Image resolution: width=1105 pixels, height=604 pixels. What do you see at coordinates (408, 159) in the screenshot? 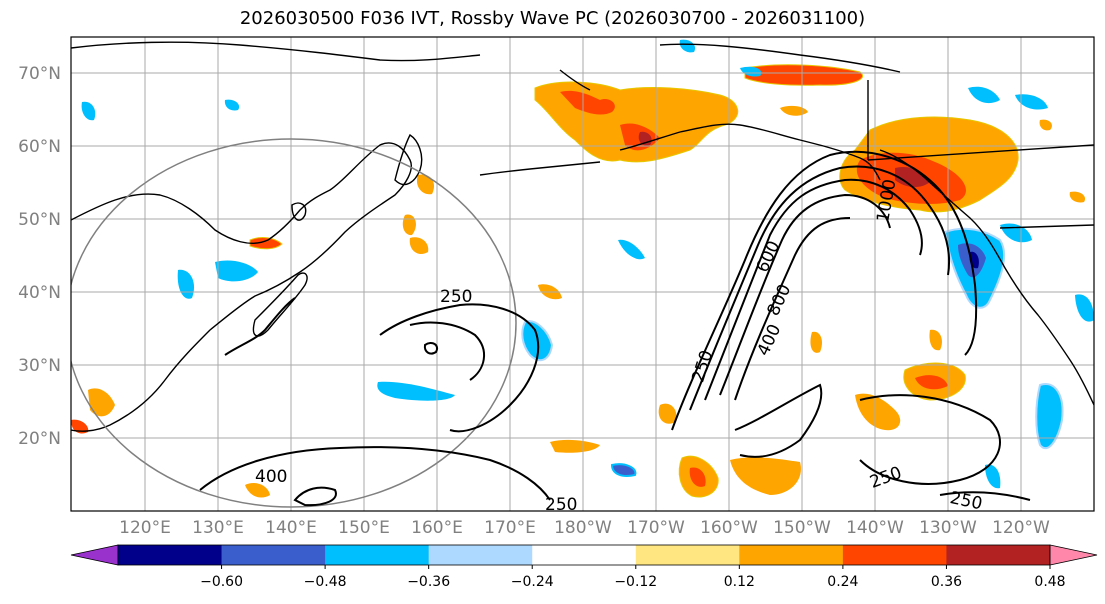
I see `kamchatka-coast` at bounding box center [408, 159].